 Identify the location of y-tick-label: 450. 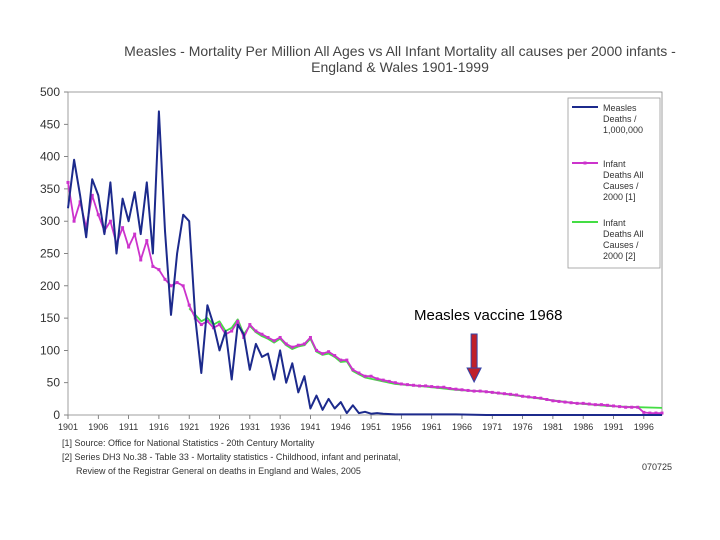
(50, 124).